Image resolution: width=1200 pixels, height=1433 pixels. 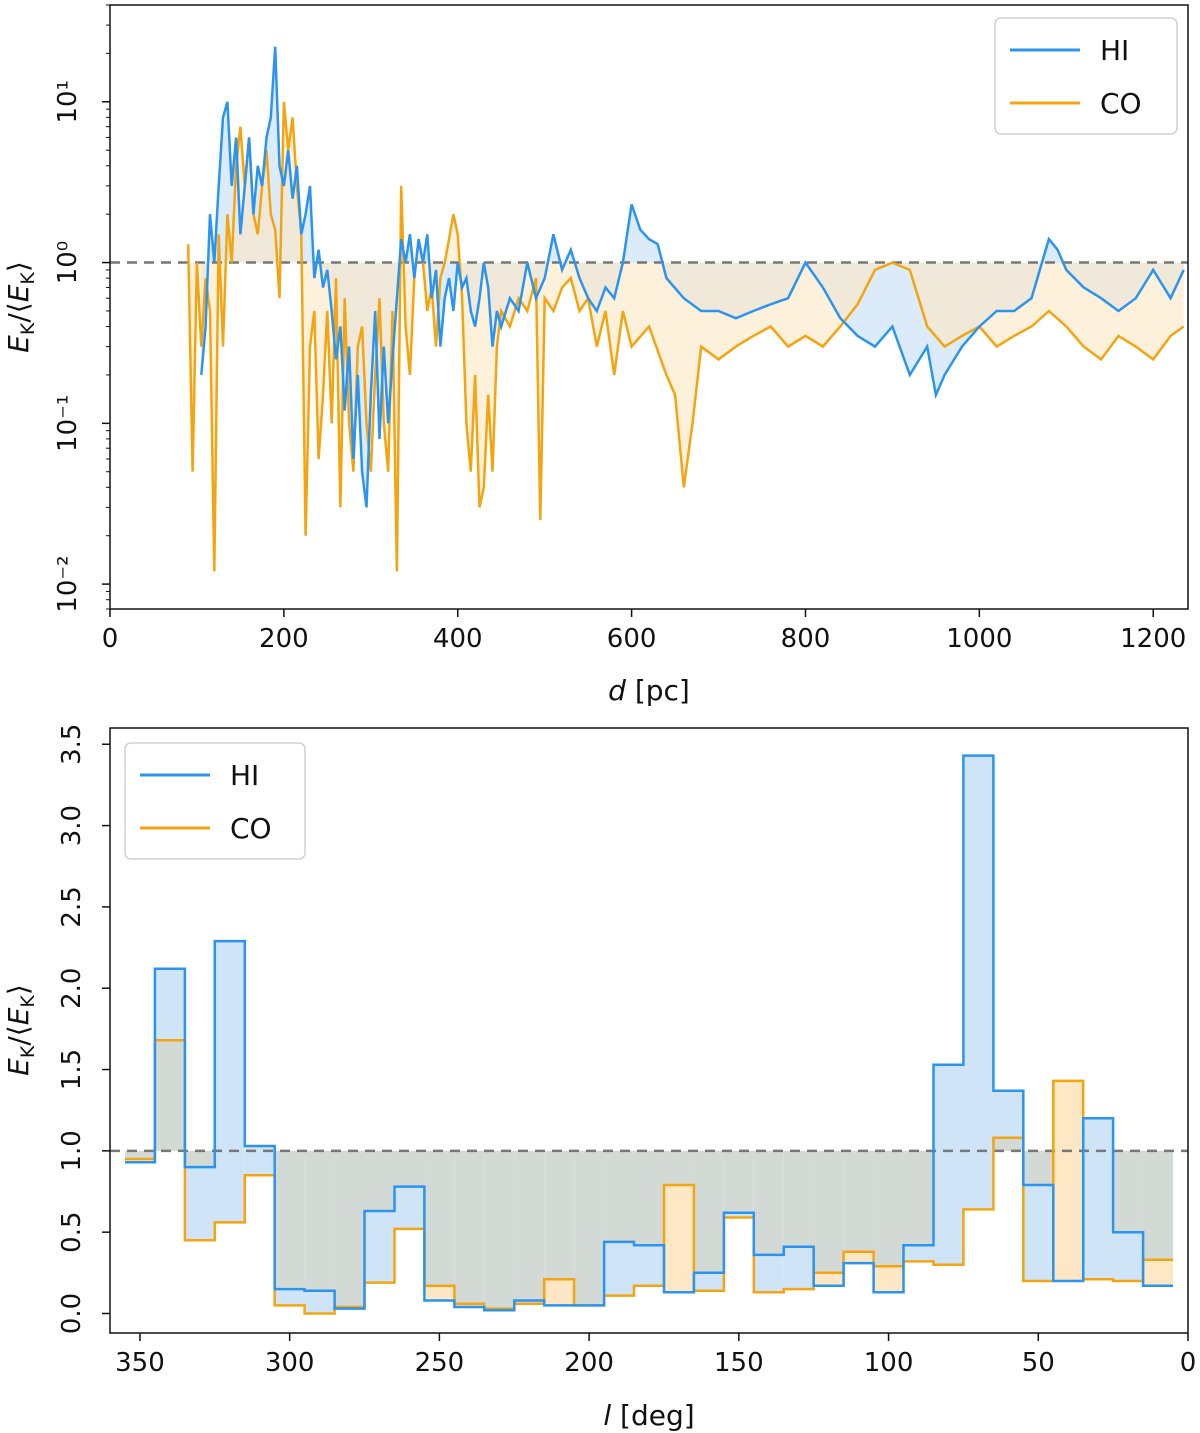 What do you see at coordinates (72, 1231) in the screenshot?
I see `y-tick-label: 0.5` at bounding box center [72, 1231].